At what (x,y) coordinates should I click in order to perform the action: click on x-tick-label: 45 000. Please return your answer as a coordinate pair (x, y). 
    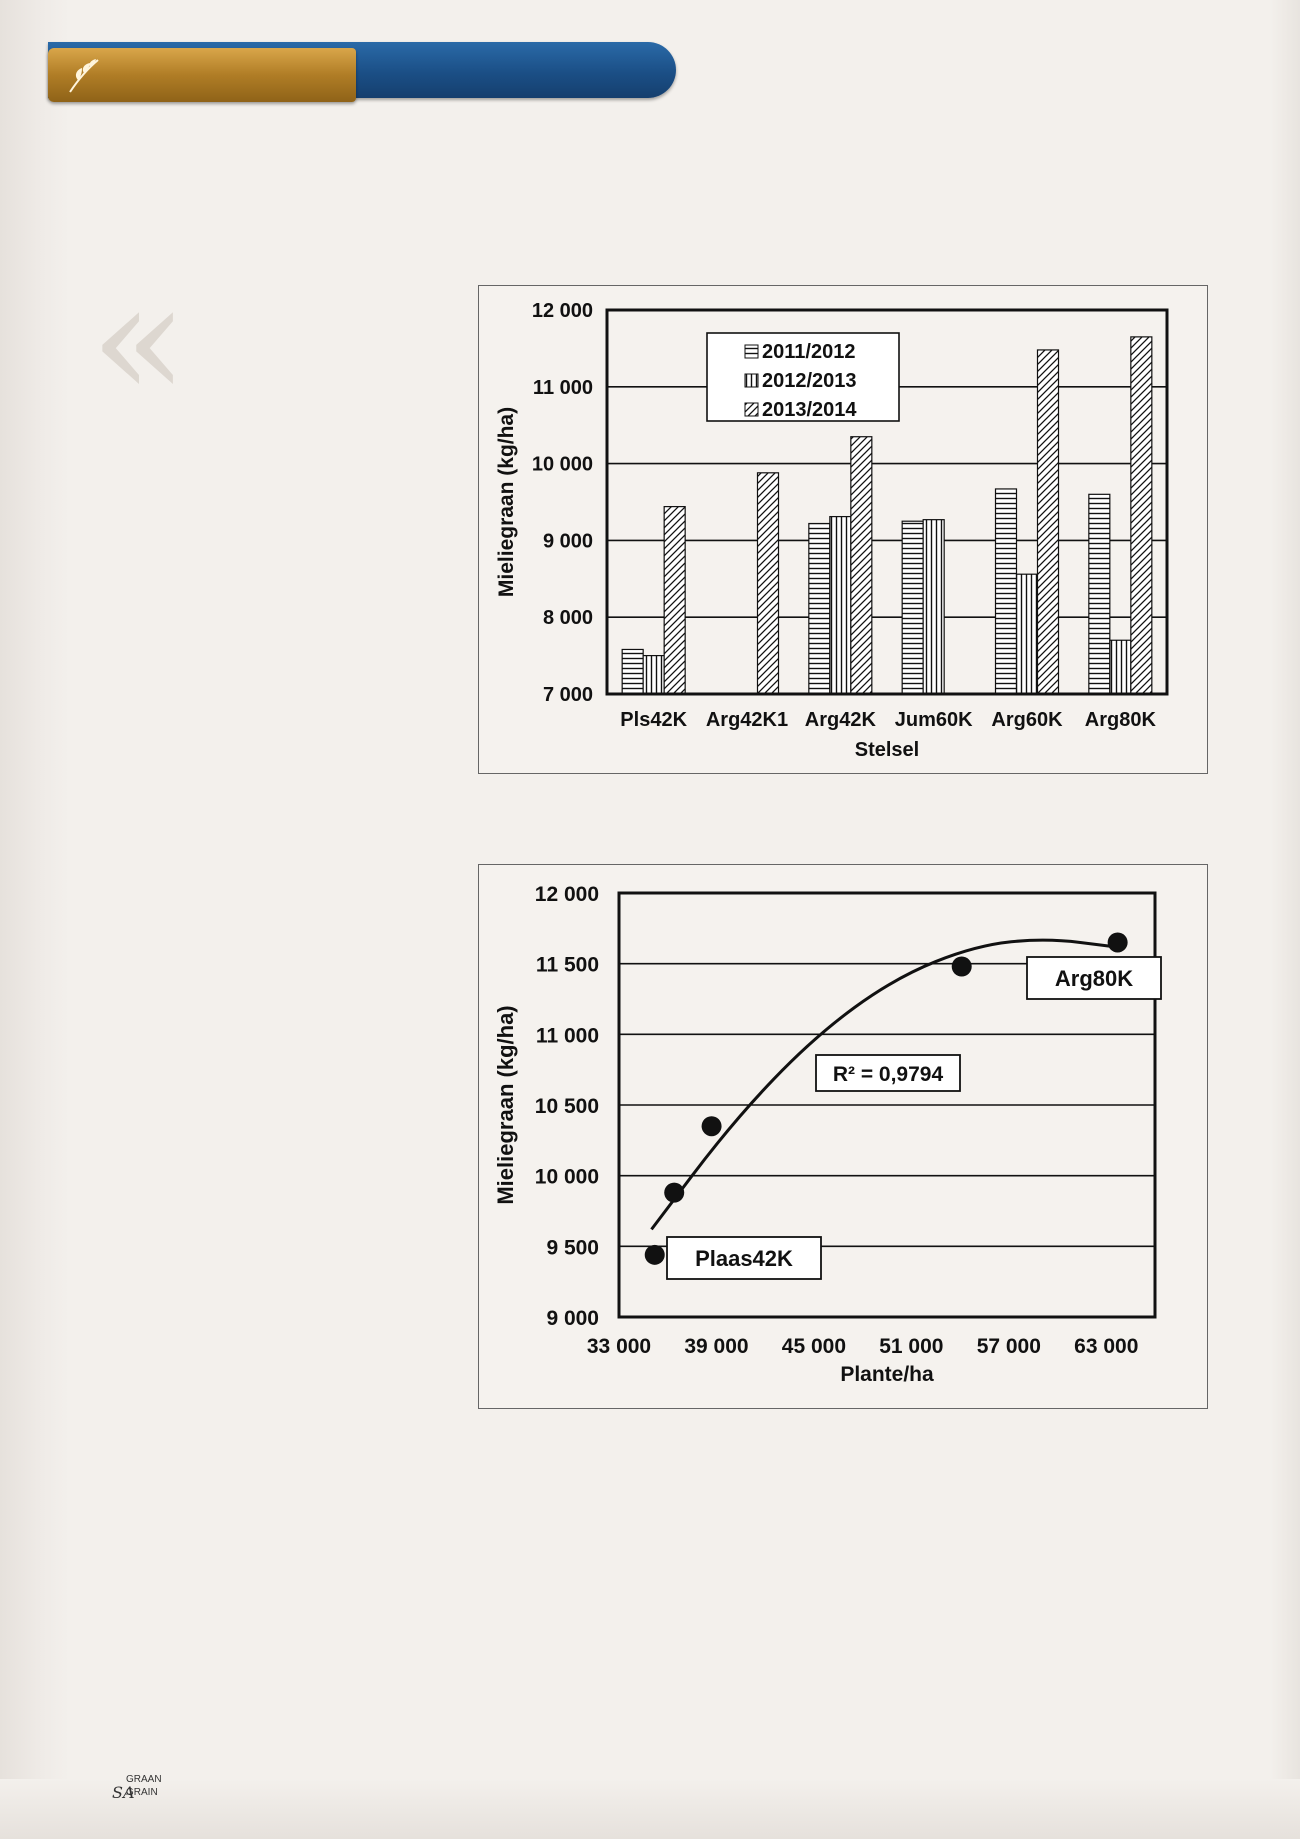
    Looking at the image, I should click on (814, 1346).